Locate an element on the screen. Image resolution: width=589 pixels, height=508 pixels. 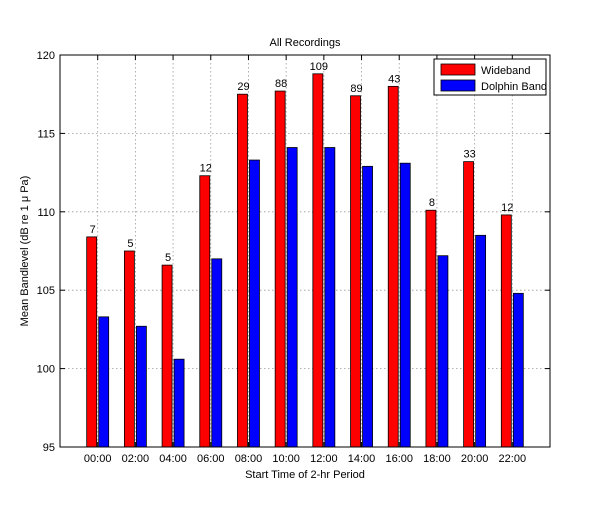
legend: Wideband Dolphin Band is located at coordinates (490, 77).